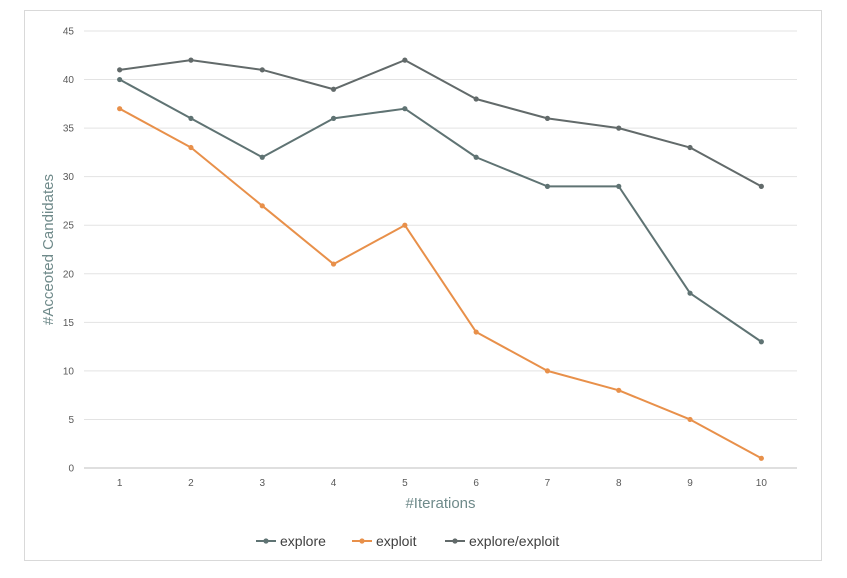  What do you see at coordinates (548, 483) in the screenshot?
I see `x-tick-label: 7` at bounding box center [548, 483].